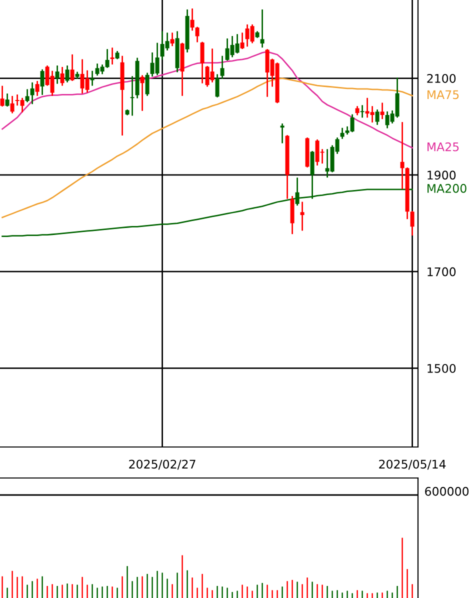 This screenshot has height=598, width=472. What do you see at coordinates (447, 491) in the screenshot?
I see `text: 600000` at bounding box center [447, 491].